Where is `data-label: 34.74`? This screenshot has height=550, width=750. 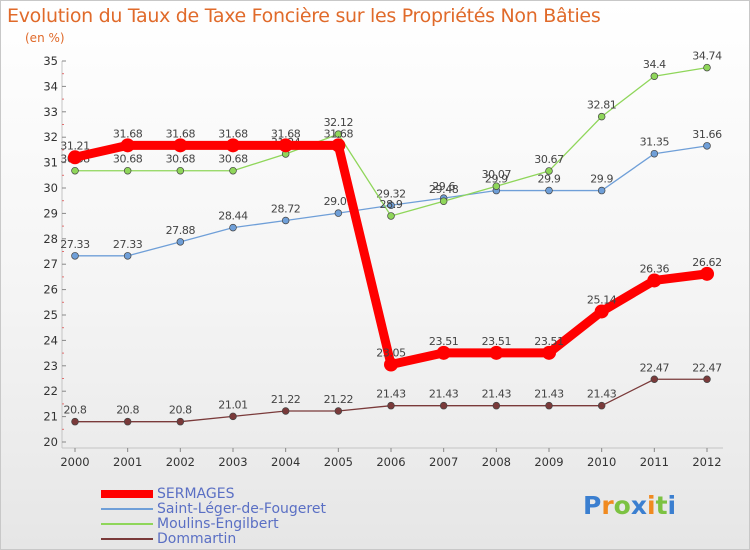
data-label: 34.74 is located at coordinates (707, 56).